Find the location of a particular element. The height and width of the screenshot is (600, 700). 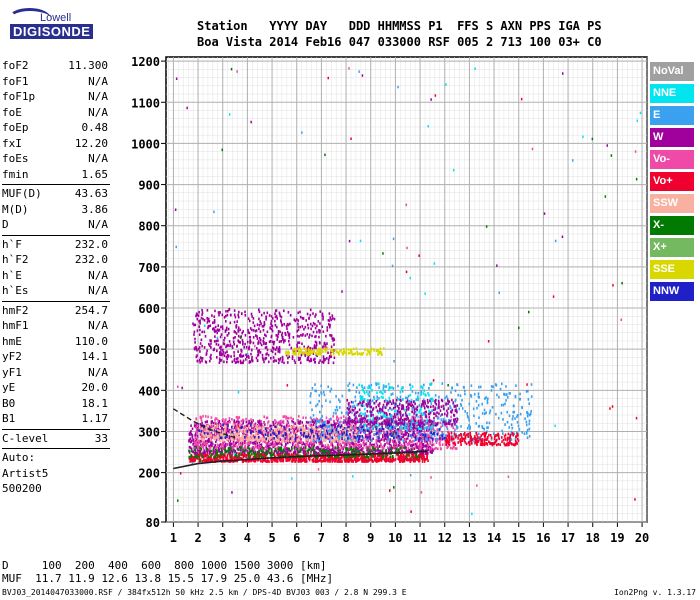

logo-lowell: Lowell is located at coordinates (56, 18).